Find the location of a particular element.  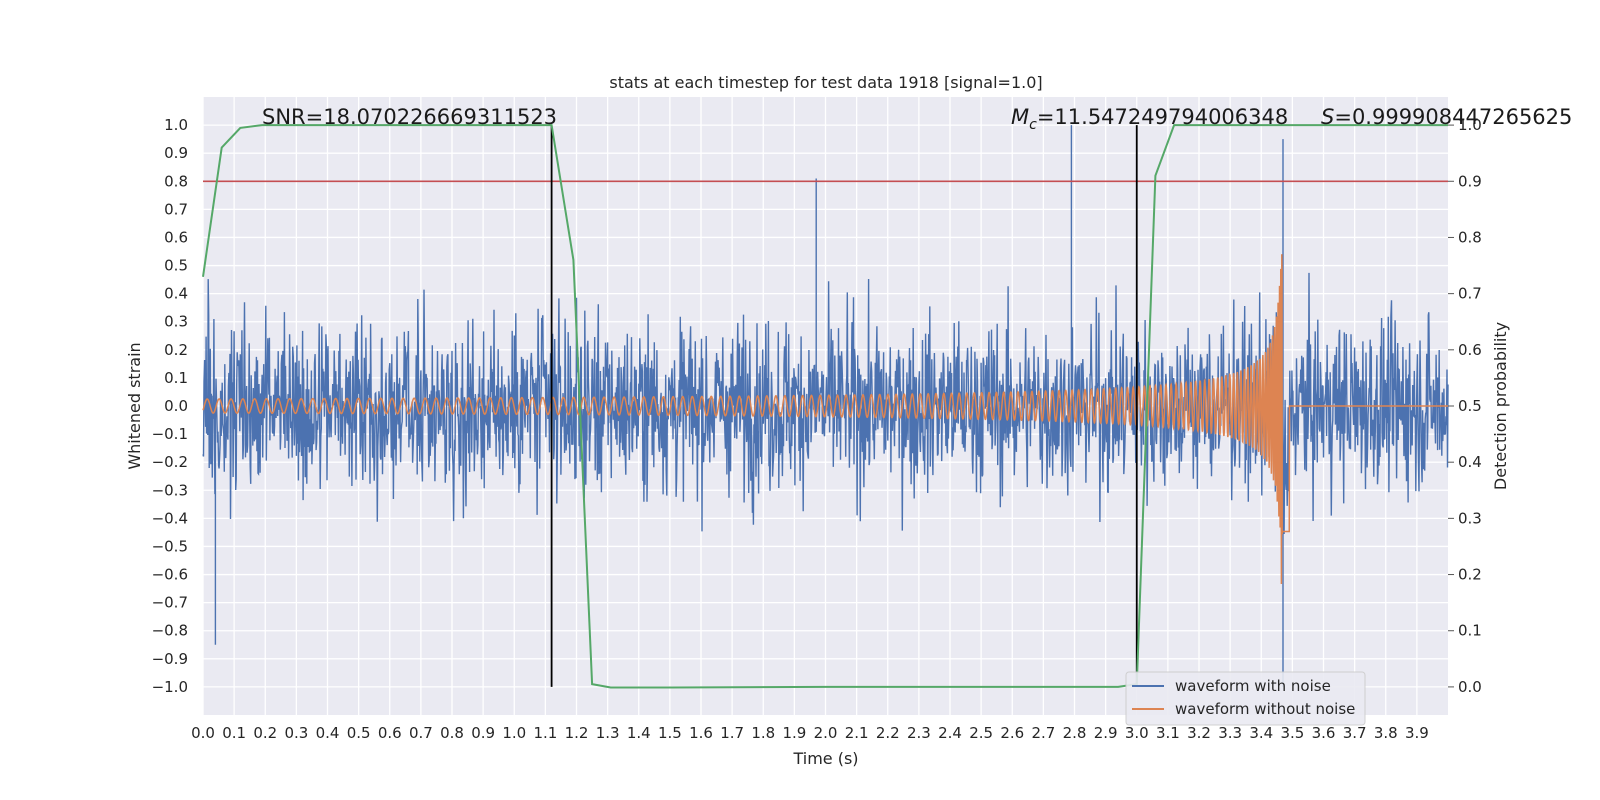

x-tick-label: 0.4 is located at coordinates (328, 733).